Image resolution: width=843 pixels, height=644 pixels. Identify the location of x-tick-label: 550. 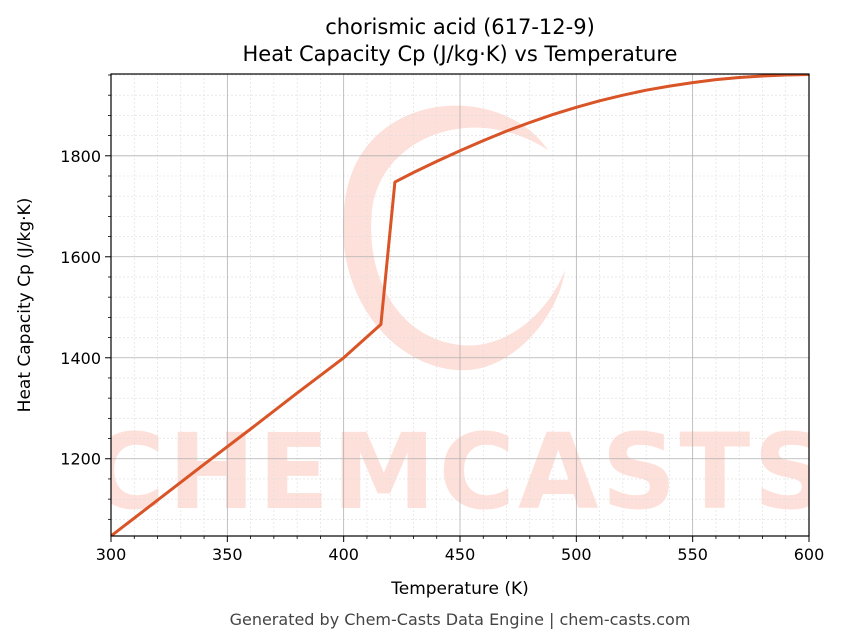
(692, 554).